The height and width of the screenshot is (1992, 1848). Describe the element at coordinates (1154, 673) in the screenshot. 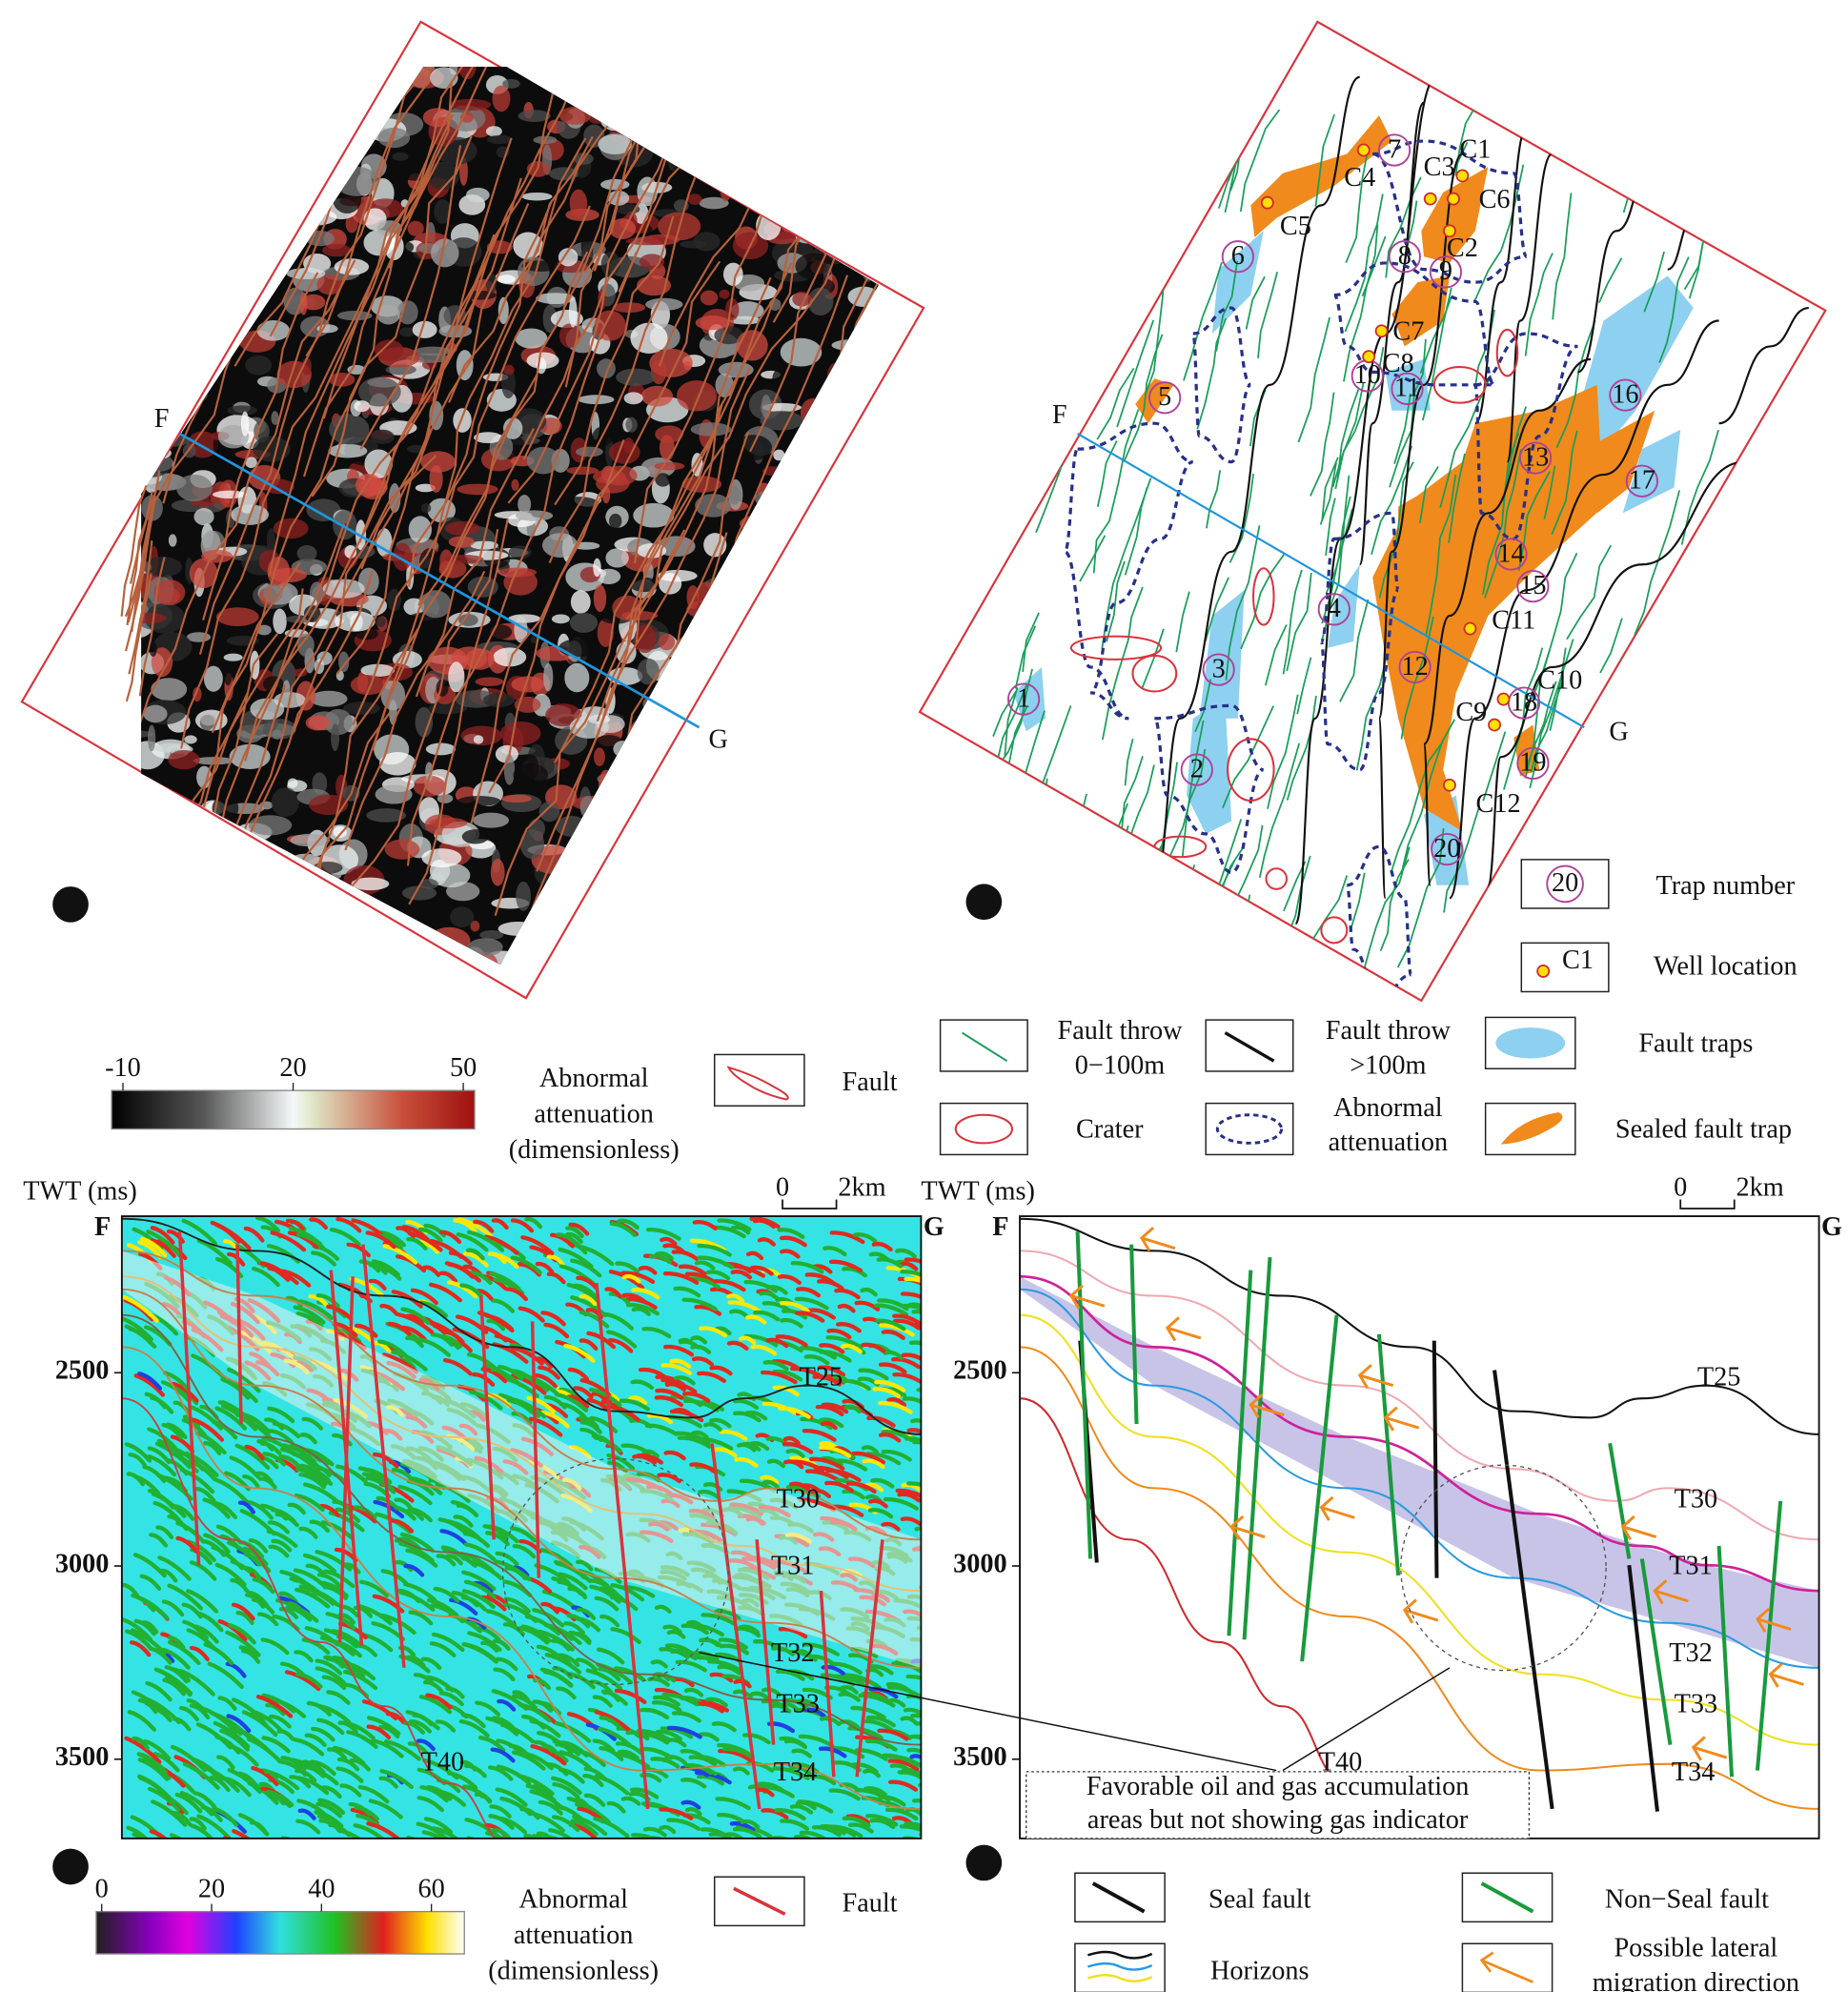

I see `crater` at that location.